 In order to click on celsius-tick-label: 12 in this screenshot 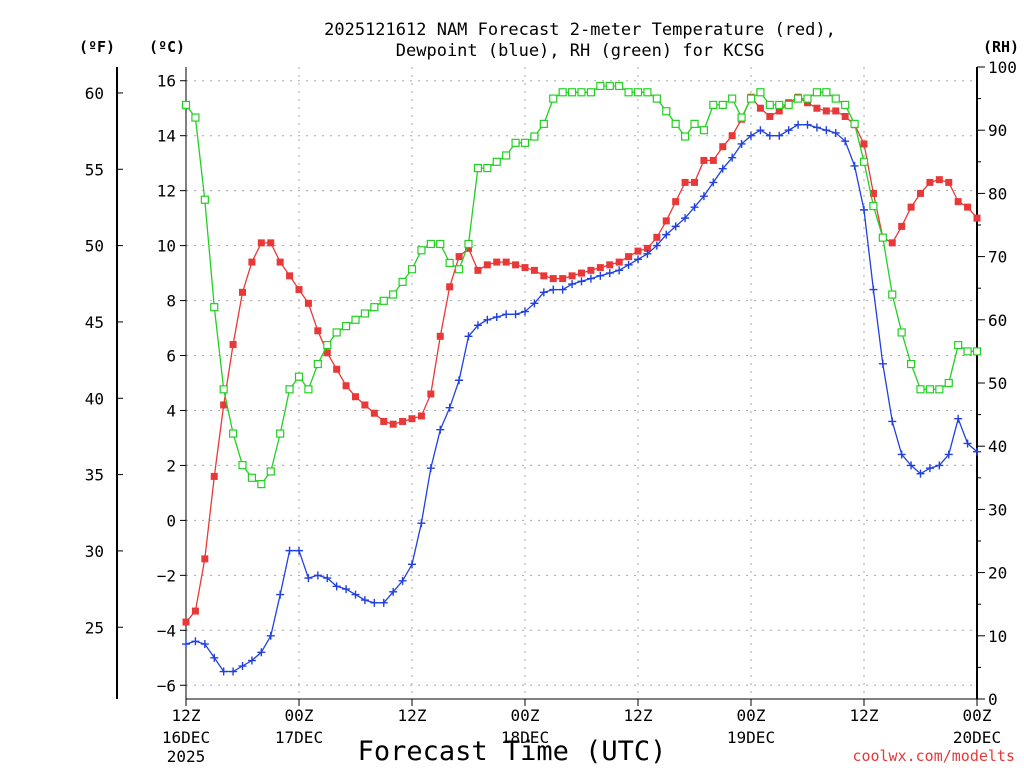, I will do `click(166, 191)`.